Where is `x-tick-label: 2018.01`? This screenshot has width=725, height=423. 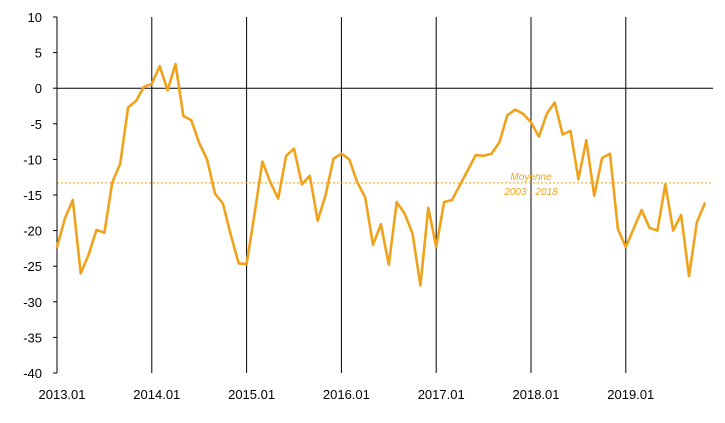
x-tick-label: 2018.01 is located at coordinates (536, 394).